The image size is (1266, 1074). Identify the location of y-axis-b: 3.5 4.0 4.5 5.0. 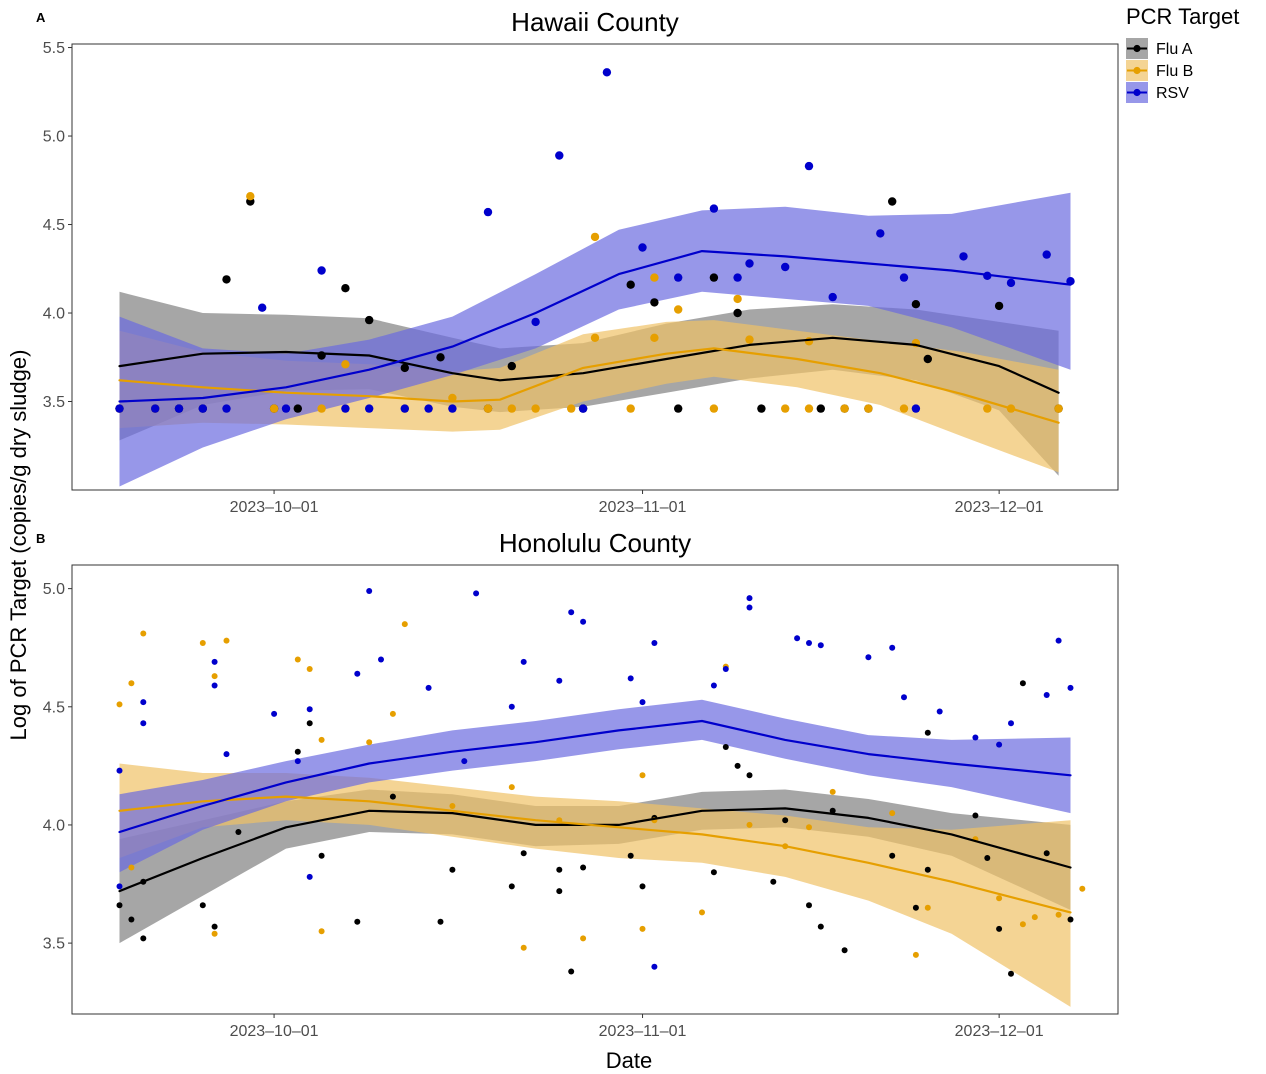
(57, 767).